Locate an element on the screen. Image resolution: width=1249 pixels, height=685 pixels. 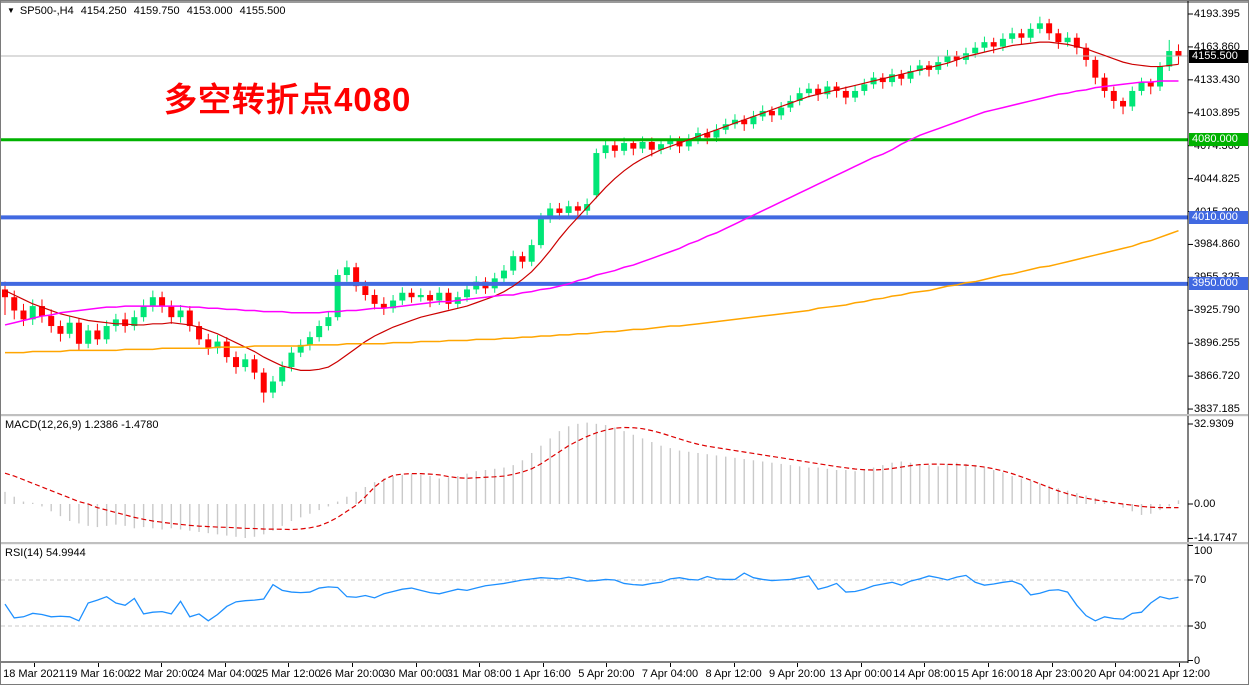
time-axis-label: 20 Apr 04:00 is located at coordinates (1115, 674).